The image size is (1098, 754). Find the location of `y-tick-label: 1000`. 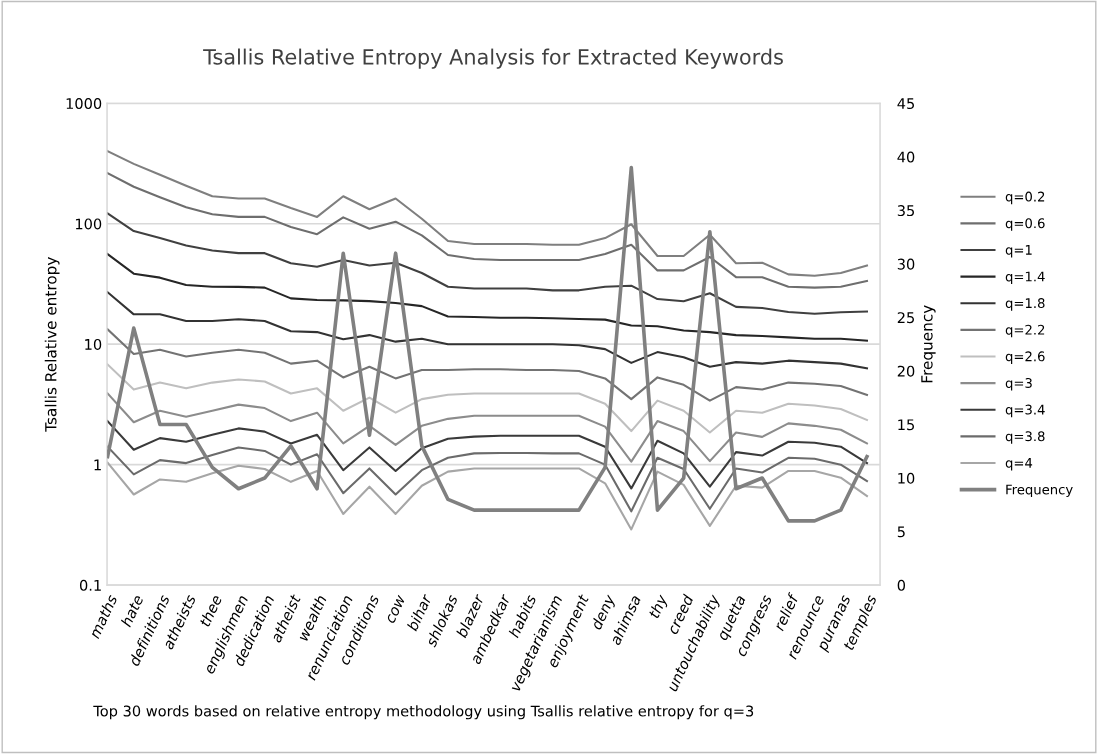

y-tick-label: 1000 is located at coordinates (84, 104).